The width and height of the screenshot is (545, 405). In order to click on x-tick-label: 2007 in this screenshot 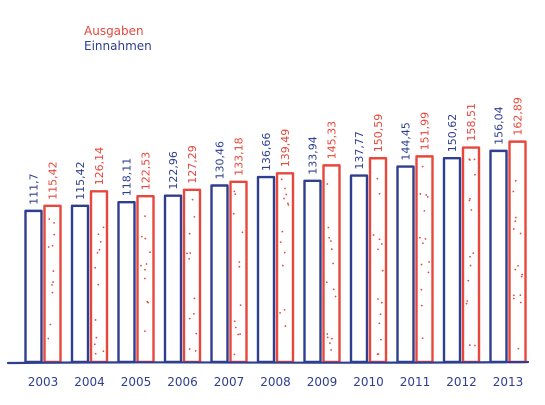, I will do `click(229, 382)`.